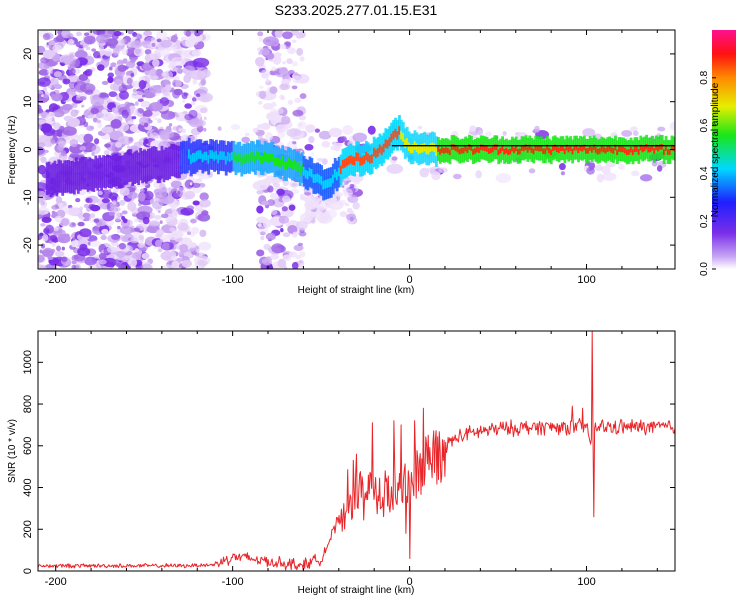  What do you see at coordinates (12, 451) in the screenshot?
I see `snr-ylabel: SNR (10 * v/v)` at bounding box center [12, 451].